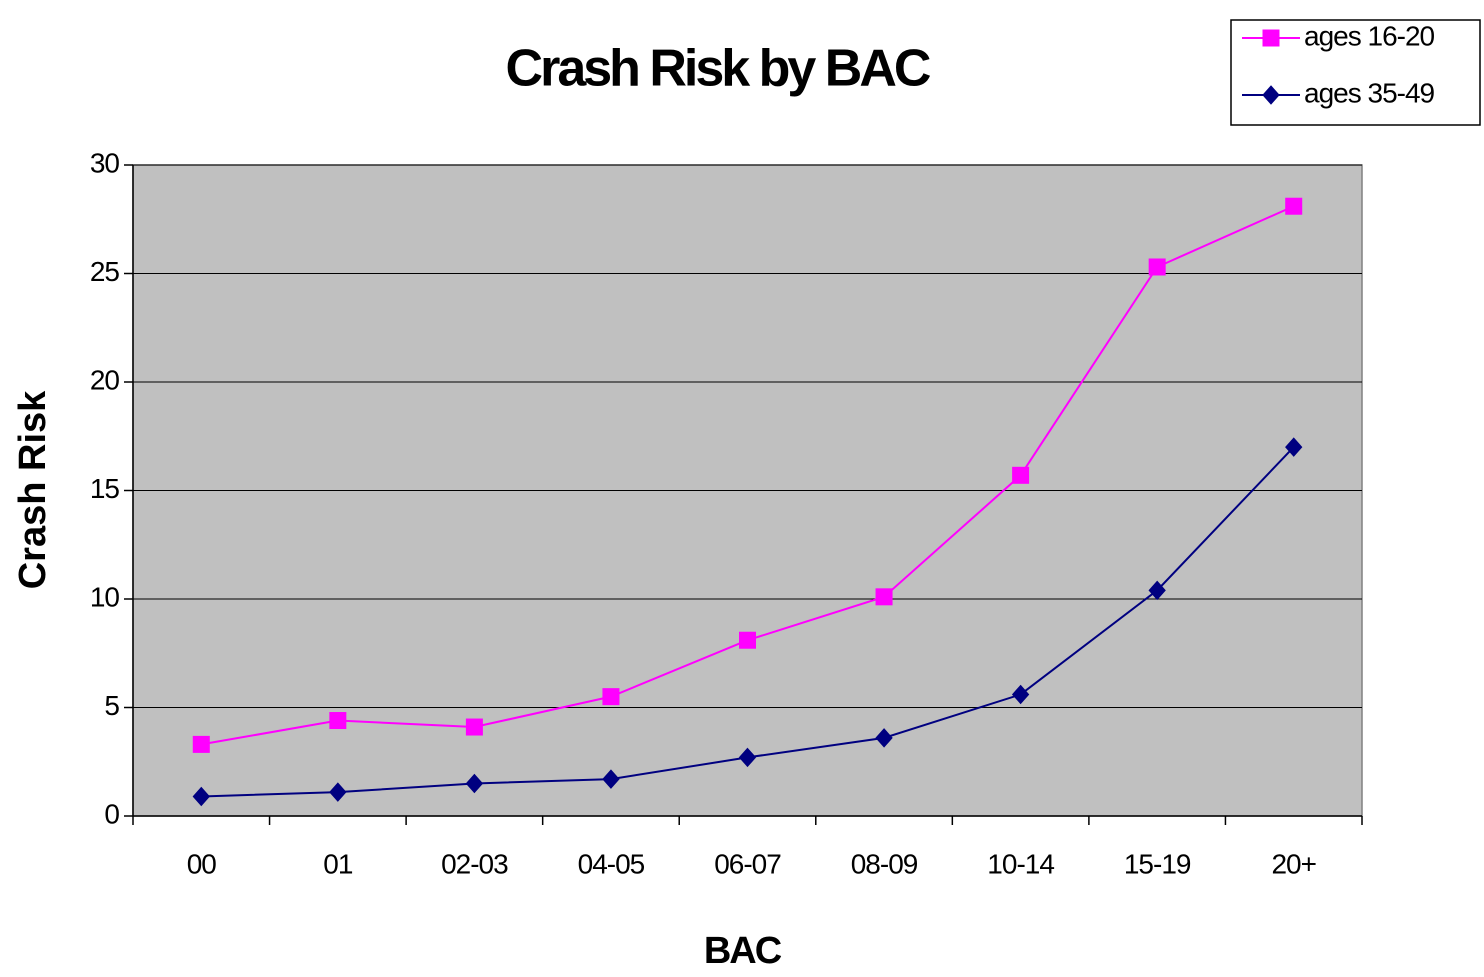 Image resolution: width=1484 pixels, height=977 pixels. Describe the element at coordinates (202, 863) in the screenshot. I see `x-tick-label: 00` at that location.